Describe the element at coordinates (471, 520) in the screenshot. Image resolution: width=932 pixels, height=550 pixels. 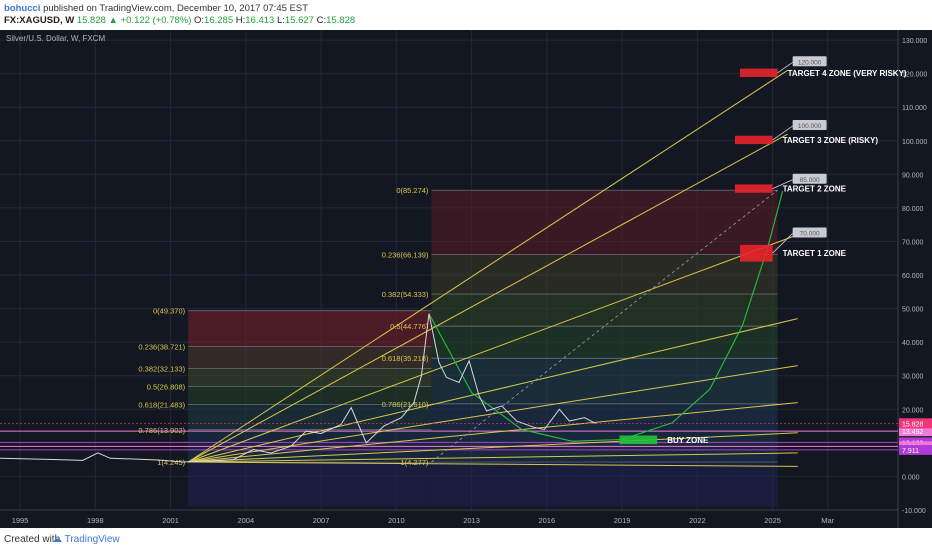
I see `x-tick-label: 2013` at that location.